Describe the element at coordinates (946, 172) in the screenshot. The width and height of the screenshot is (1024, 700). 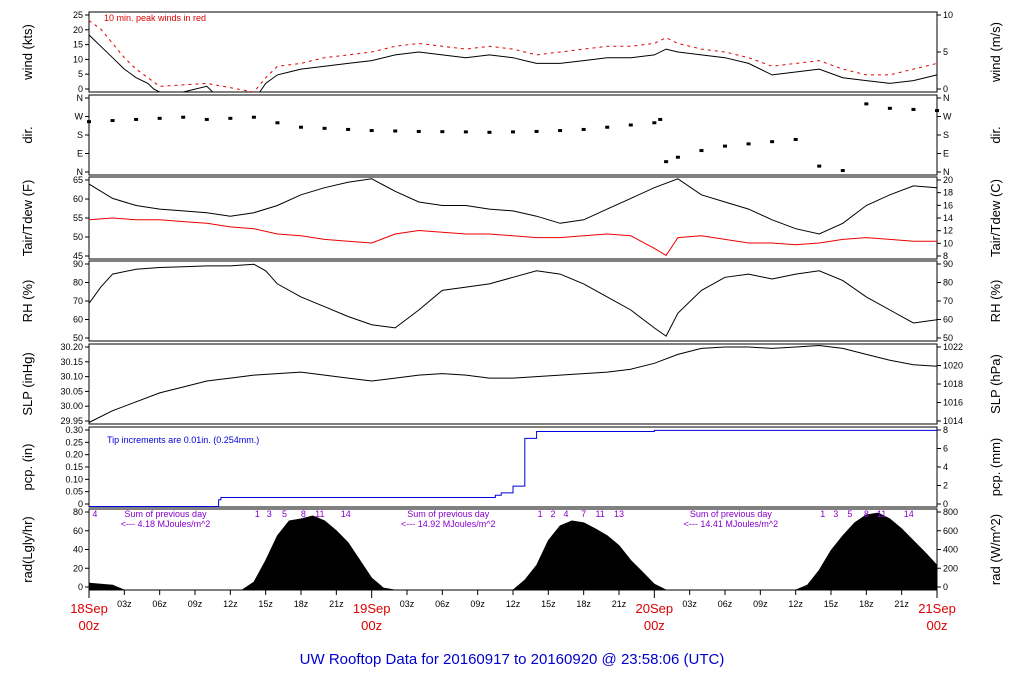
I see `y2-tick-label: N` at that location.